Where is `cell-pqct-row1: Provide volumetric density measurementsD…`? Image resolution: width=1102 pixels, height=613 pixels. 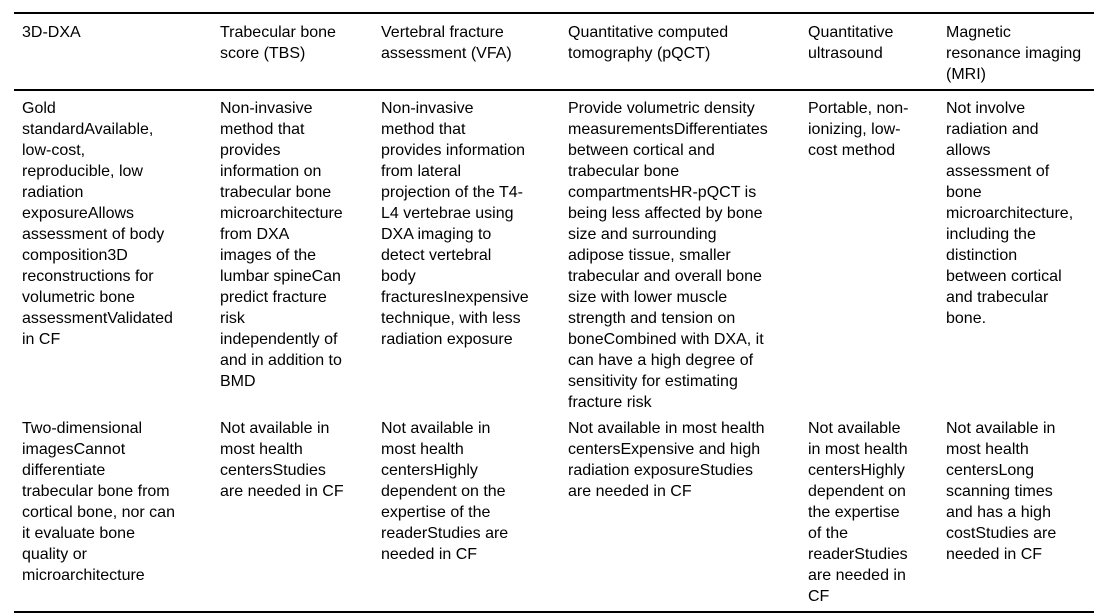 cell-pqct-row1: Provide volumetric density measurementsD… is located at coordinates (668, 255).